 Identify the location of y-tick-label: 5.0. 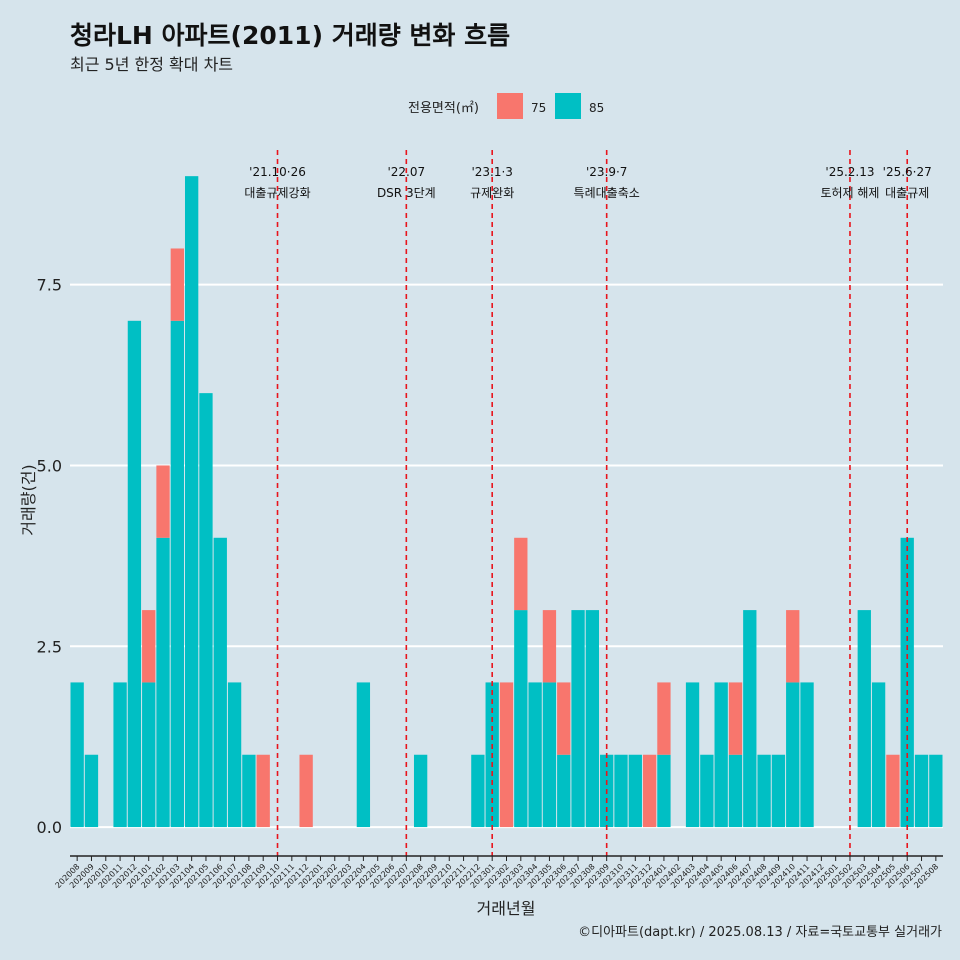
(49, 465).